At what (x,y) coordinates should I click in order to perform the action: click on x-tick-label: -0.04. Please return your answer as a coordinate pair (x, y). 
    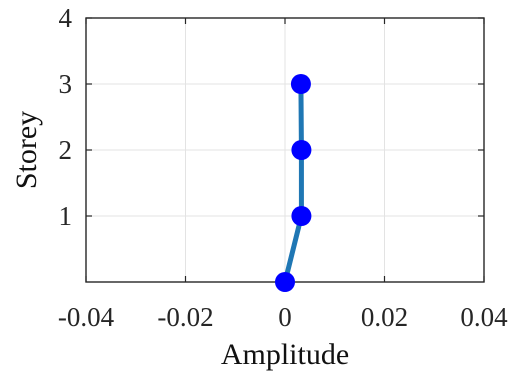
    Looking at the image, I should click on (86, 317).